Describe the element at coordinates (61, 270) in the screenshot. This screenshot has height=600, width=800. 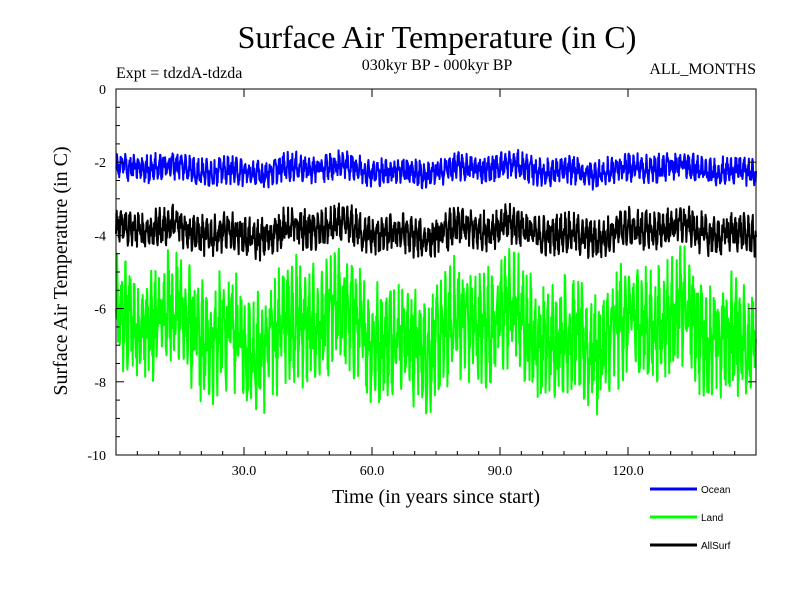
I see `y-axis-label: Surface Air Temperature (in C)` at that location.